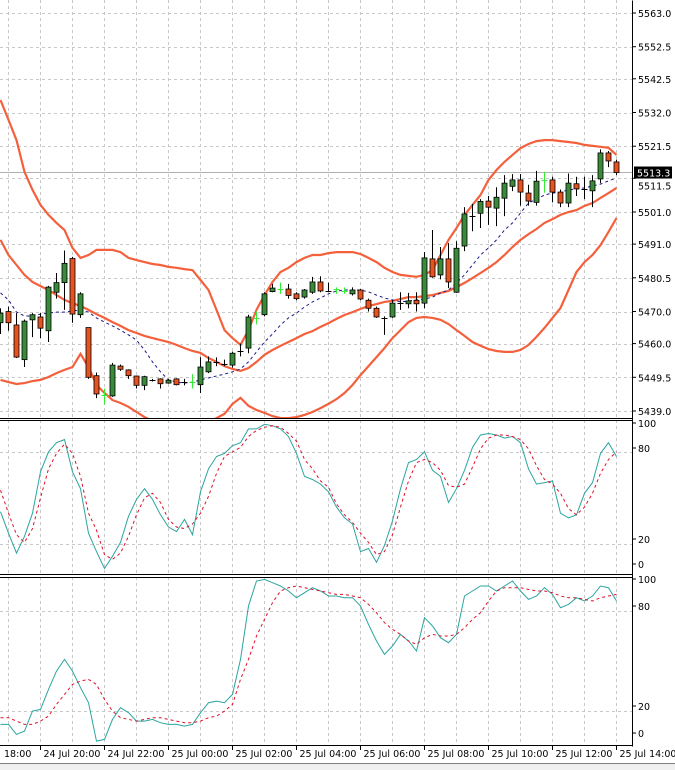 Image resolution: width=675 pixels, height=770 pixels. What do you see at coordinates (644, 707) in the screenshot?
I see `oscillator-2-axis-label: 20` at bounding box center [644, 707].